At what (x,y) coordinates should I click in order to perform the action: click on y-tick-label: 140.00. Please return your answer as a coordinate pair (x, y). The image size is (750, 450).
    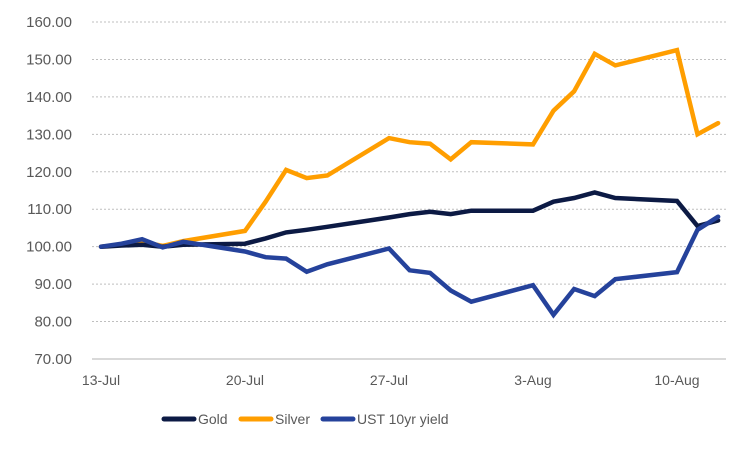
    Looking at the image, I should click on (49, 97).